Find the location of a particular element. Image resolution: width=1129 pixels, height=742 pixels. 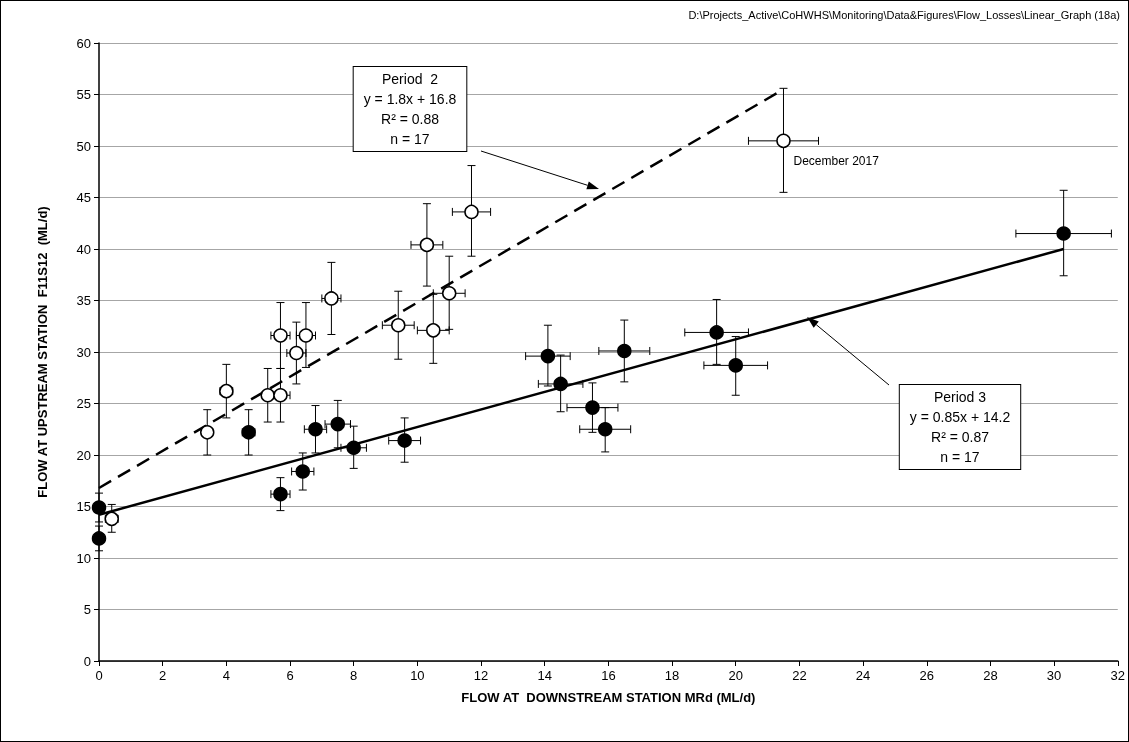

x-tick-label: 18 is located at coordinates (672, 675).